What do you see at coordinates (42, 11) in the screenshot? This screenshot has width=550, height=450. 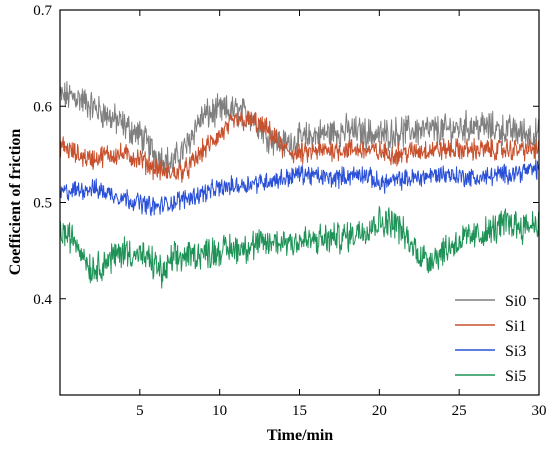 I see `y-tick-label: 0.7` at bounding box center [42, 11].